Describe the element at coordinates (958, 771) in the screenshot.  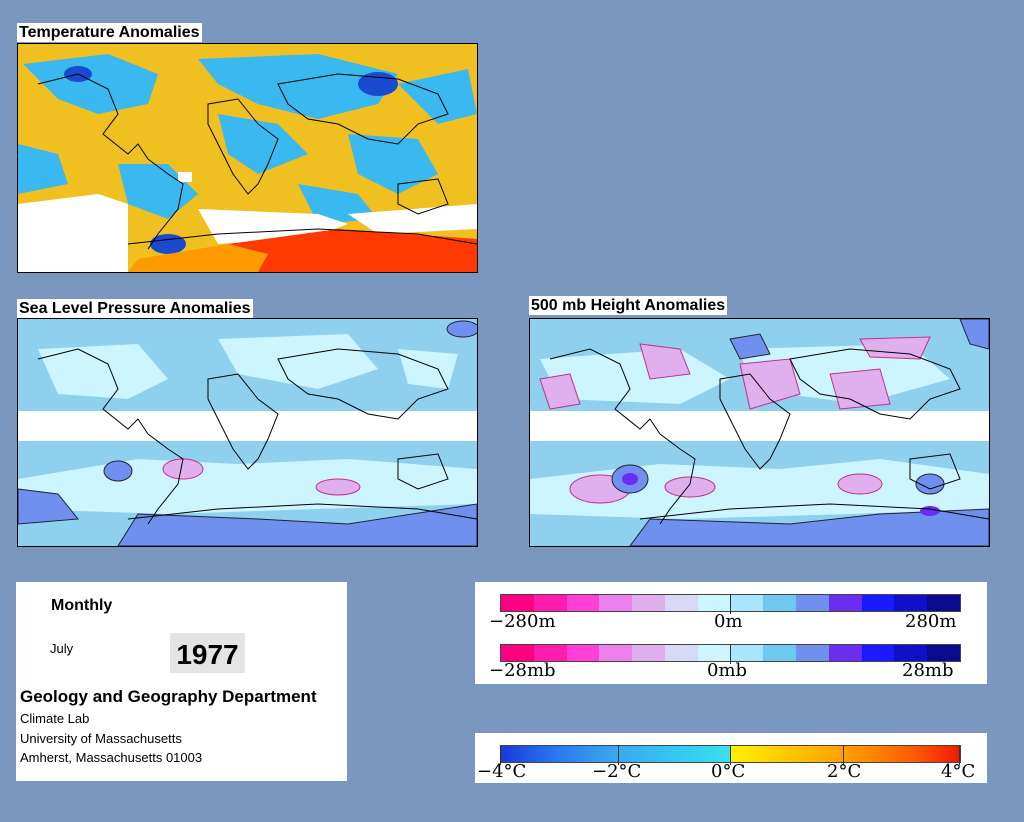
I see `temperature-label-5: 4°C` at that location.